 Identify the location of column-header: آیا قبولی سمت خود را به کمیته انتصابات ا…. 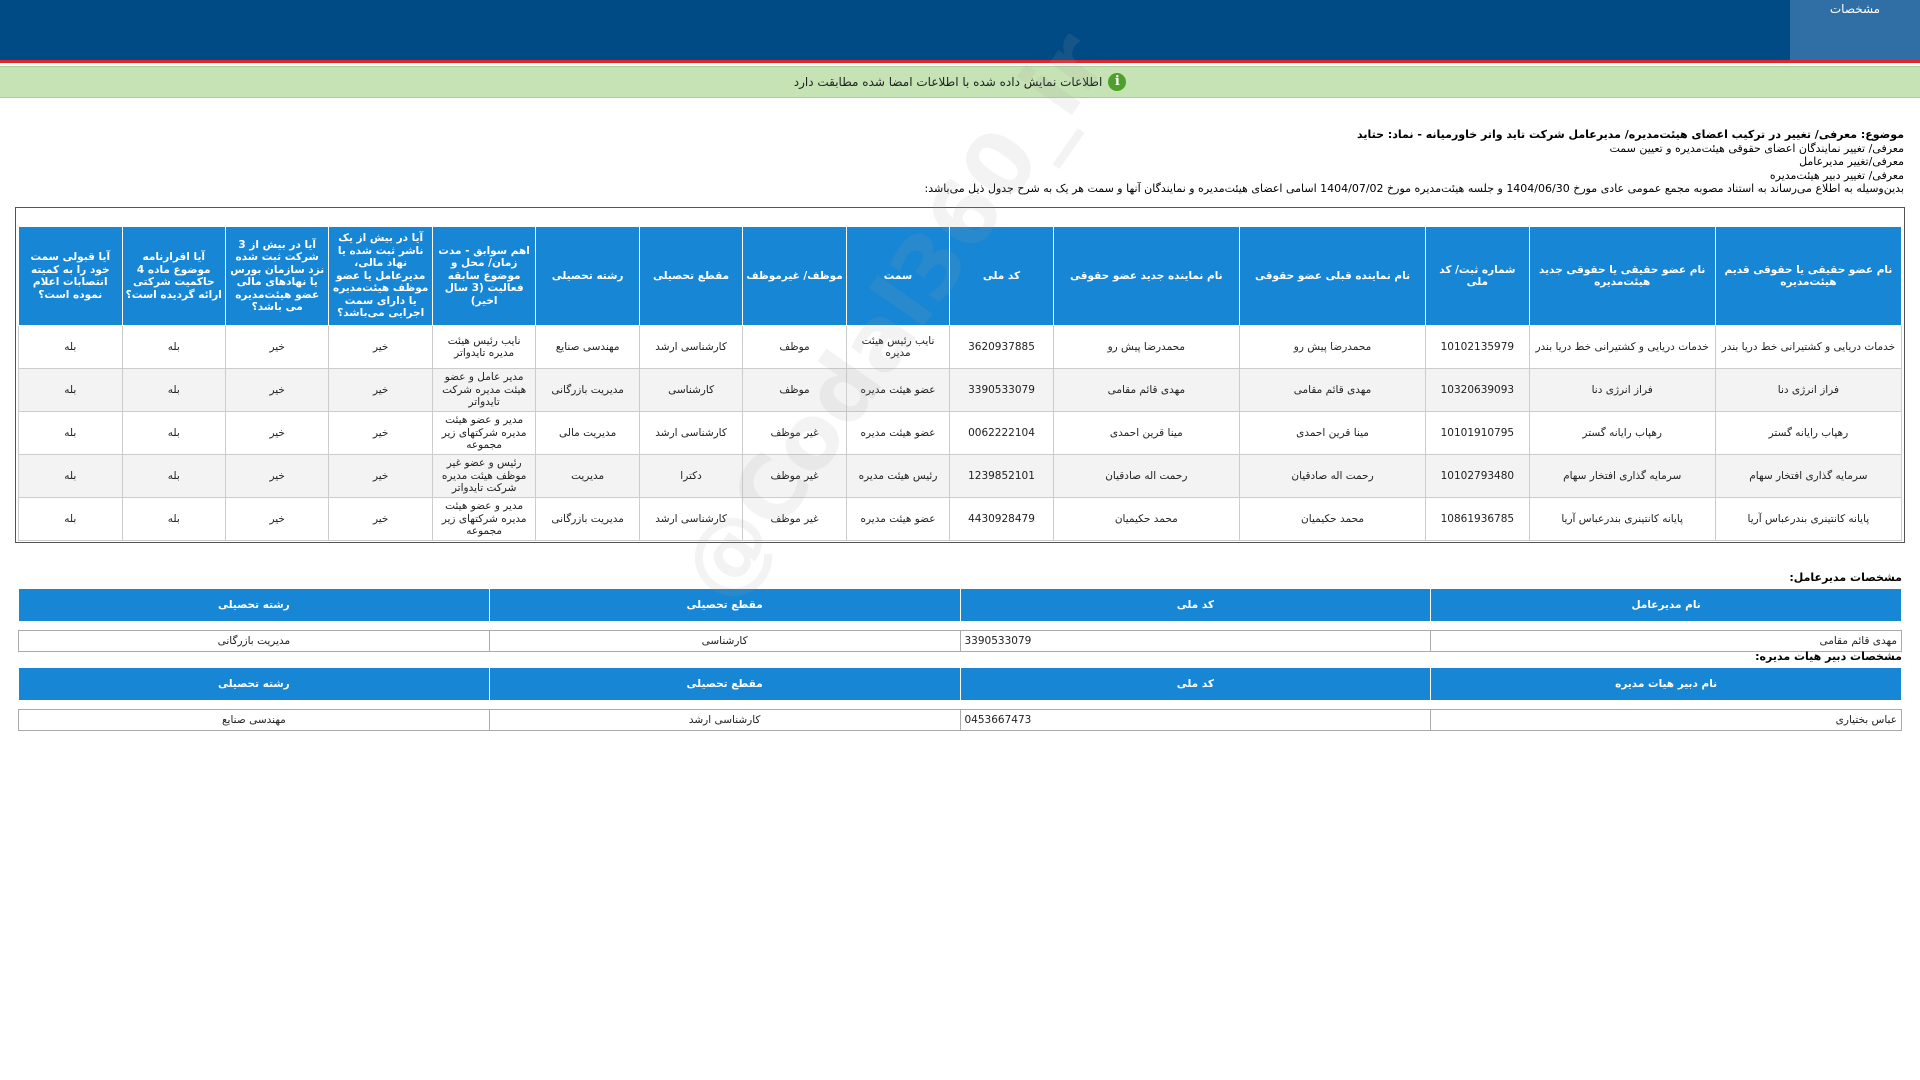
(70, 276).